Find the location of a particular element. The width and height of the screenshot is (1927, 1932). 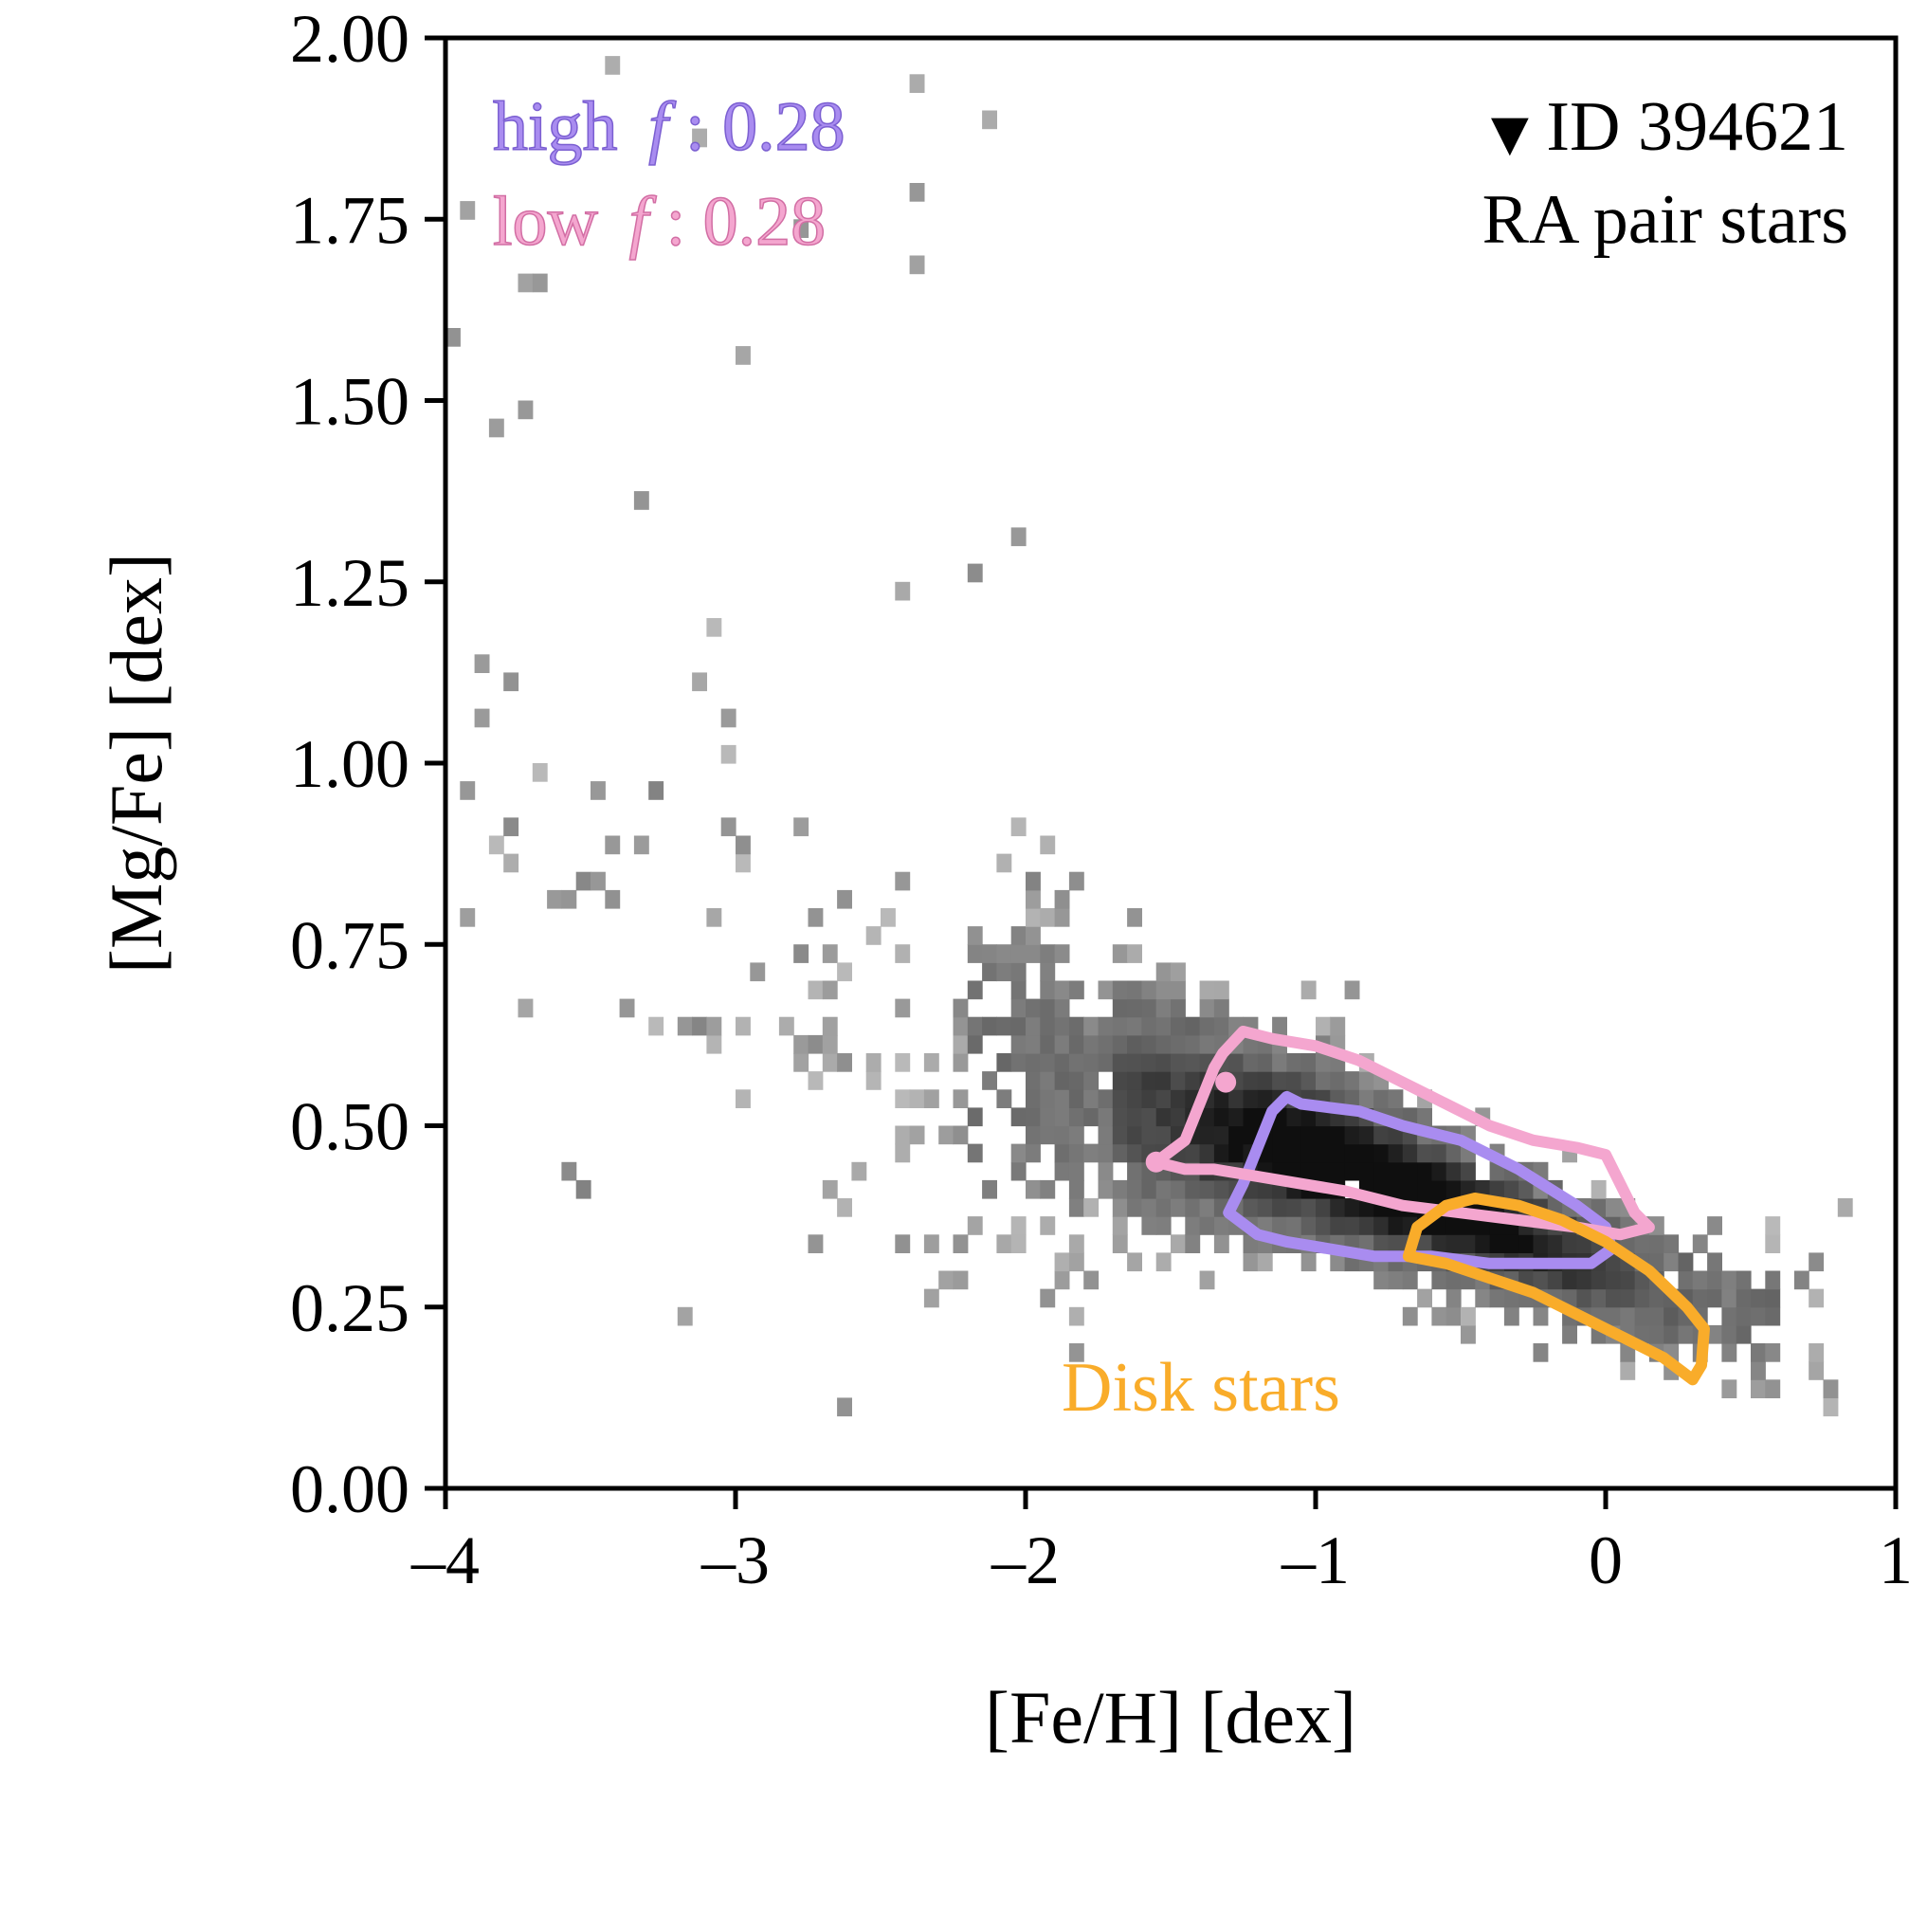

y-tick-label: 0.75 is located at coordinates (349, 945).